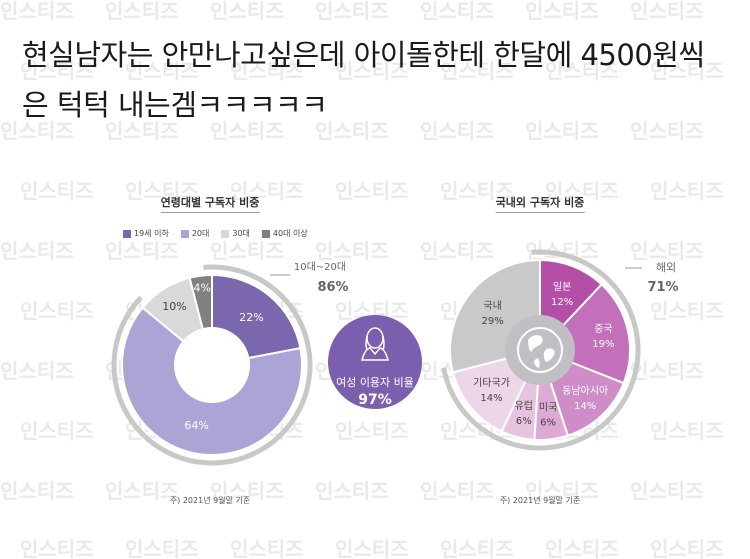 Image resolution: width=750 pixels, height=559 pixels. What do you see at coordinates (540, 203) in the screenshot?
I see `region-chart-title: 국내외 구독자 비중` at bounding box center [540, 203].